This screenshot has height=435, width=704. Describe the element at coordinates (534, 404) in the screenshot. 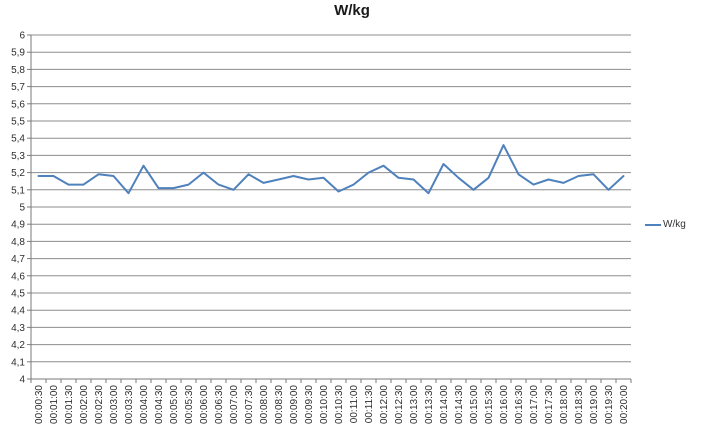

I see `x-axis-label: 00:17:00` at that location.